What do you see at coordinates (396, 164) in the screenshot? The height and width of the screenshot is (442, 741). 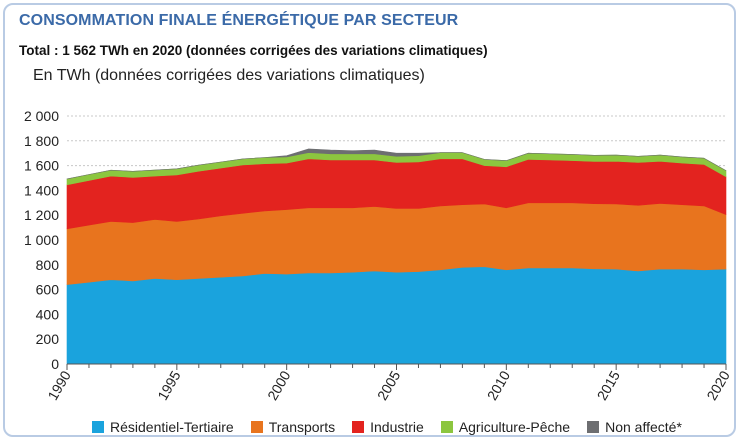 I see `area-non-affect` at bounding box center [396, 164].